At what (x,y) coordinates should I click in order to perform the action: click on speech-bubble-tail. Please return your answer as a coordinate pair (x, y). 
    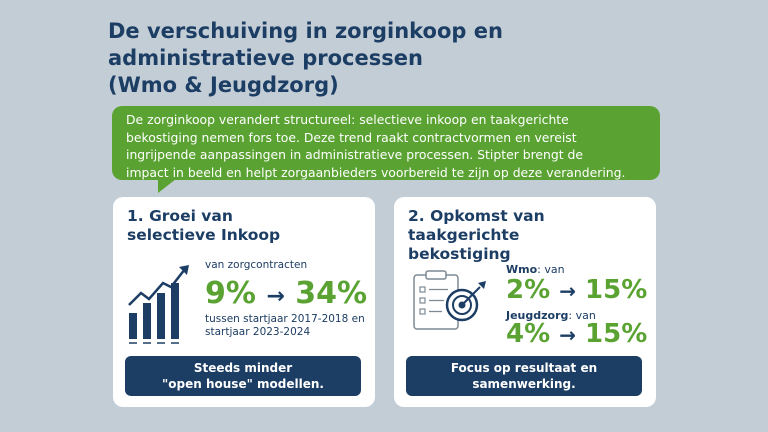
    Looking at the image, I should click on (167, 186).